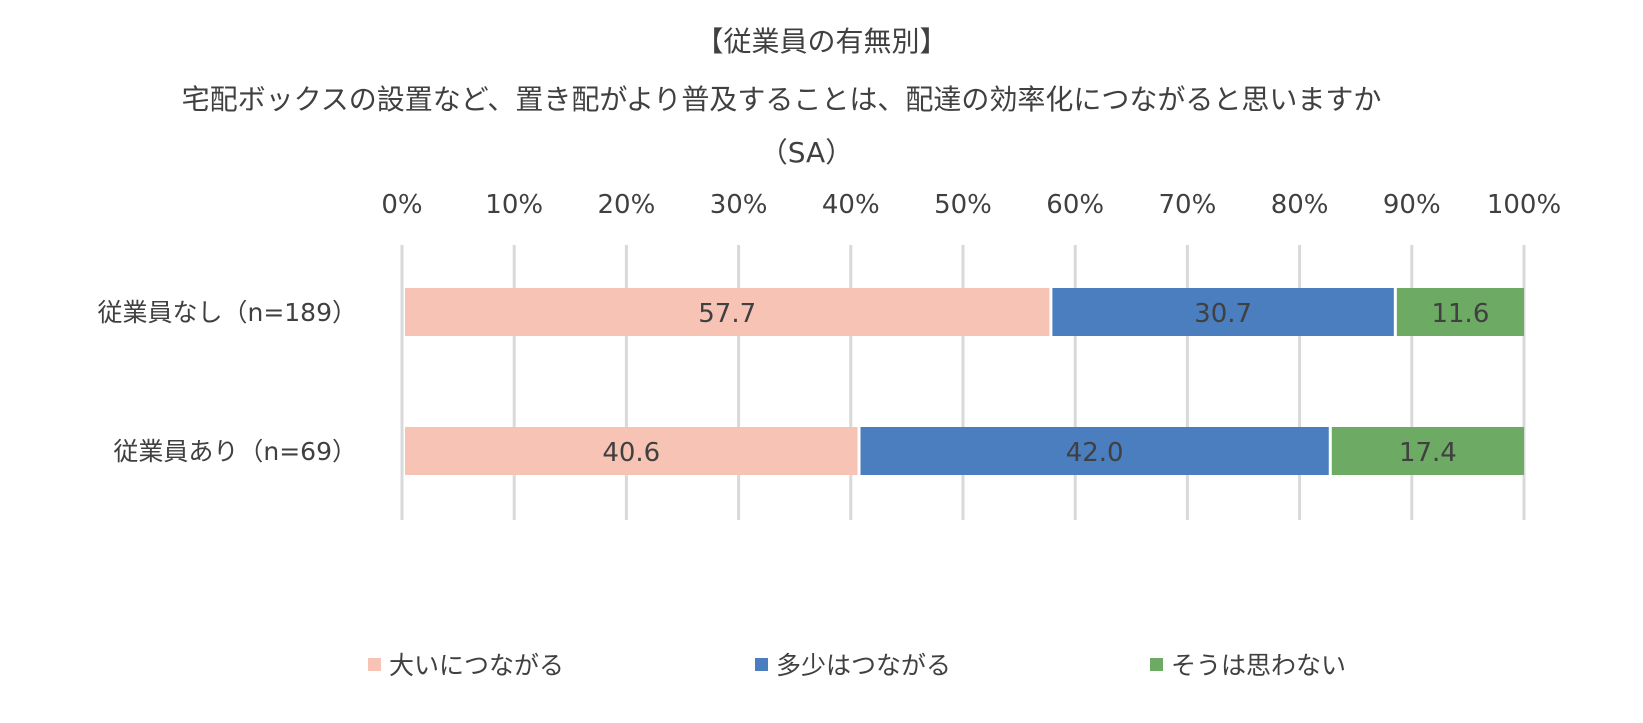  I want to click on data-label: 30.7, so click(1223, 314).